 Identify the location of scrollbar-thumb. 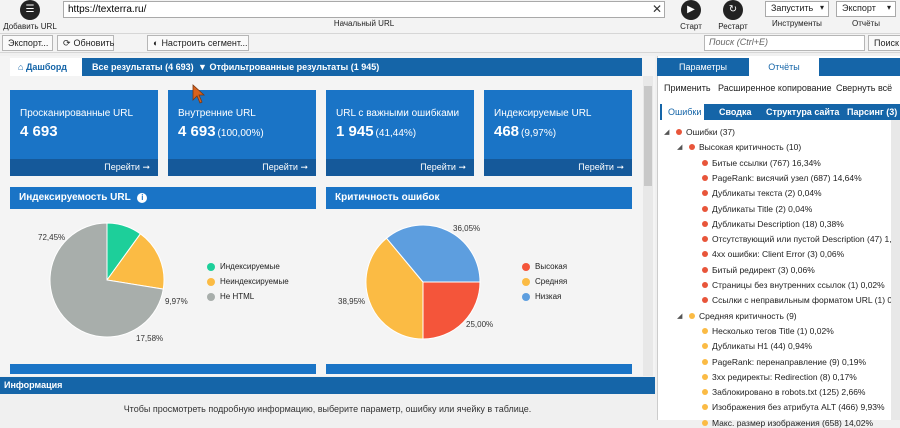
(648, 136).